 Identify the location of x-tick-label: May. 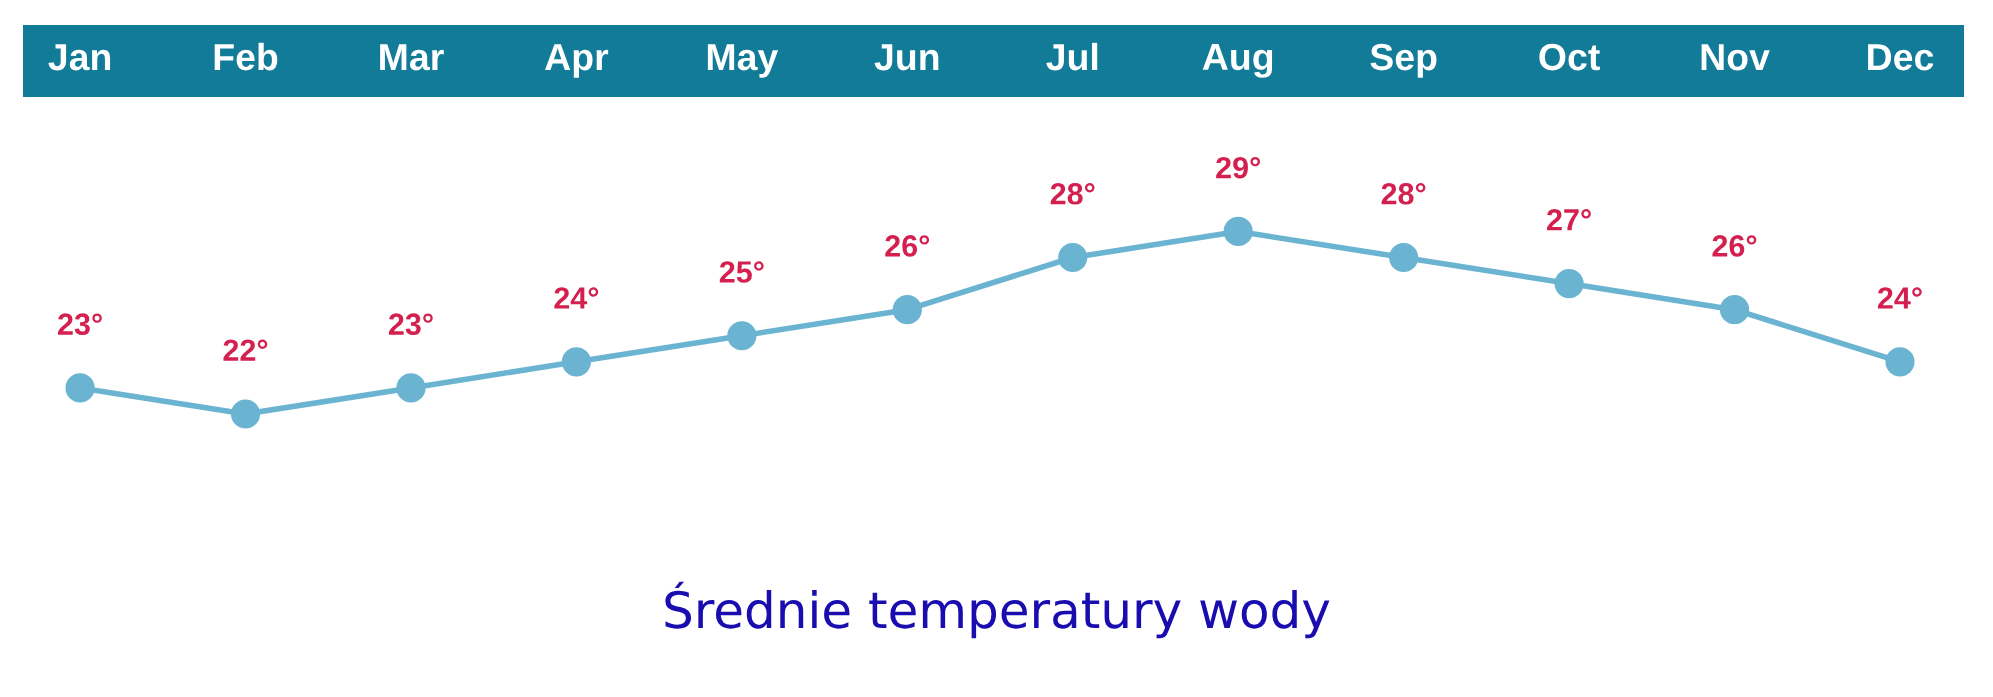
(743, 61).